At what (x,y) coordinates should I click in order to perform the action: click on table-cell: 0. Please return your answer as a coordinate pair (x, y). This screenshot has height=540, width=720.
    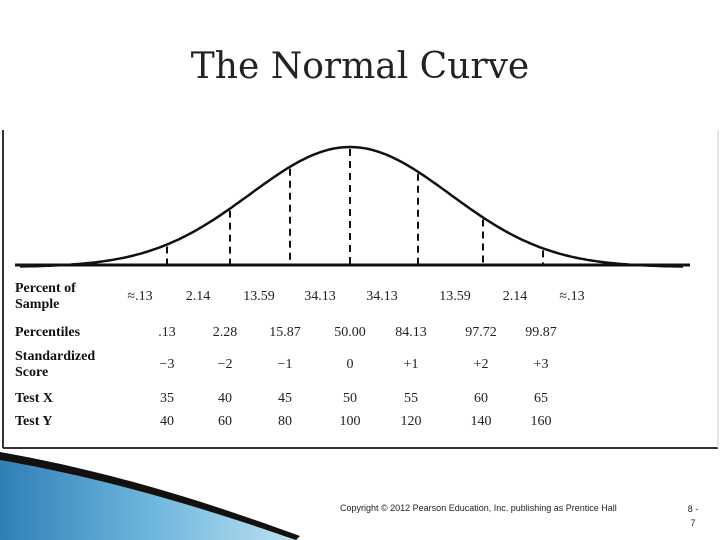
    Looking at the image, I should click on (350, 364).